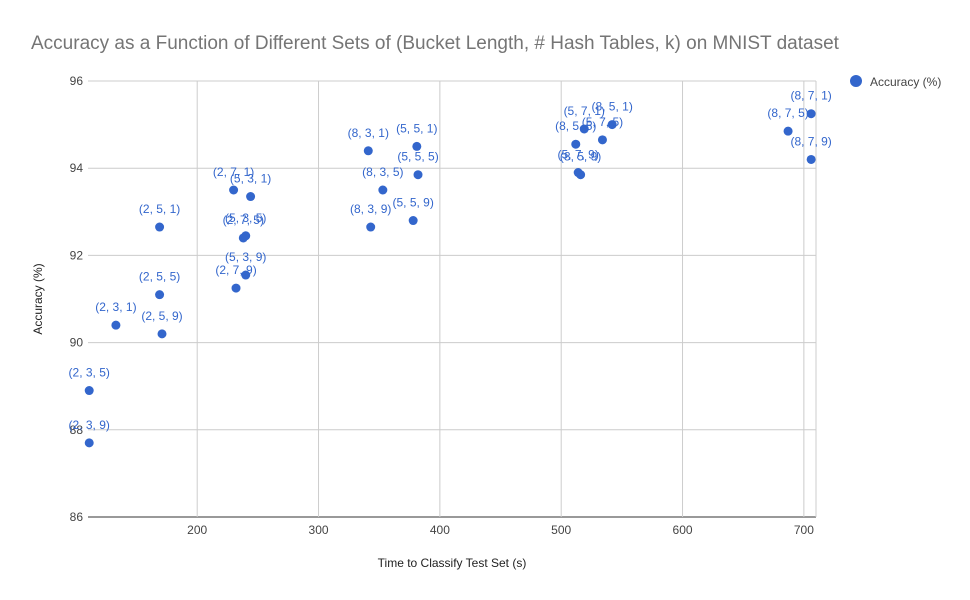 This screenshot has width=970, height=600. Describe the element at coordinates (250, 179) in the screenshot. I see `data-label: (5, 3, 1)` at that location.